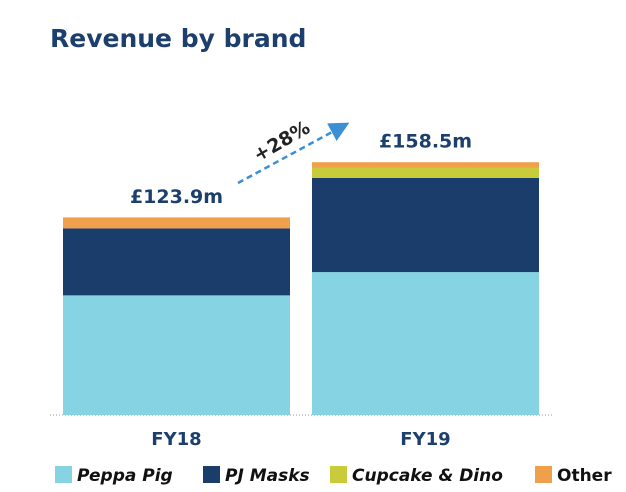 Image resolution: width=626 pixels, height=492 pixels. I want to click on total-label: £123.9m, so click(176, 197).